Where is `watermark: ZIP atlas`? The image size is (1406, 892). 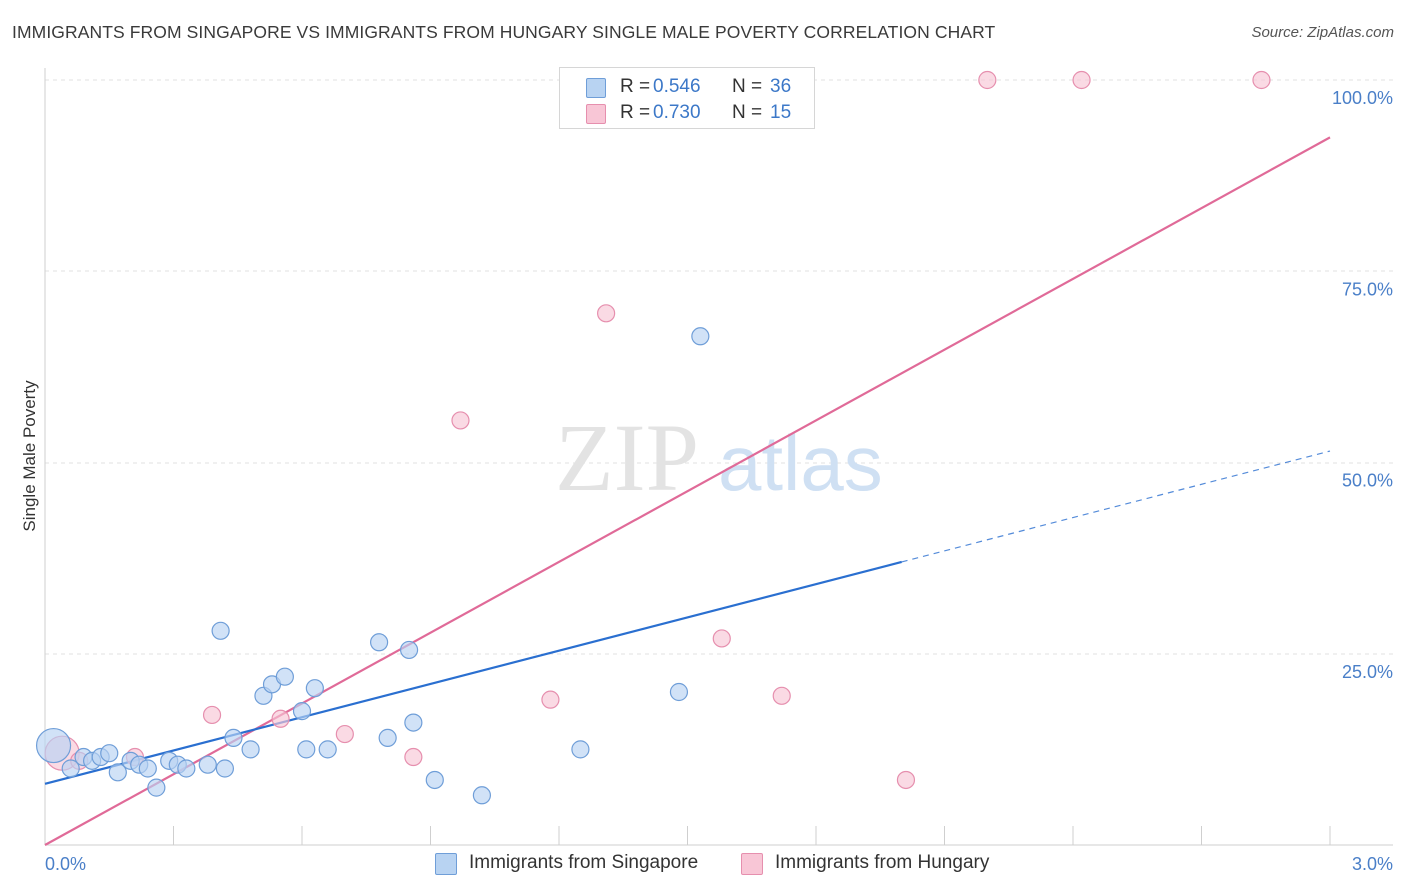 watermark: ZIP atlas is located at coordinates (719, 457).